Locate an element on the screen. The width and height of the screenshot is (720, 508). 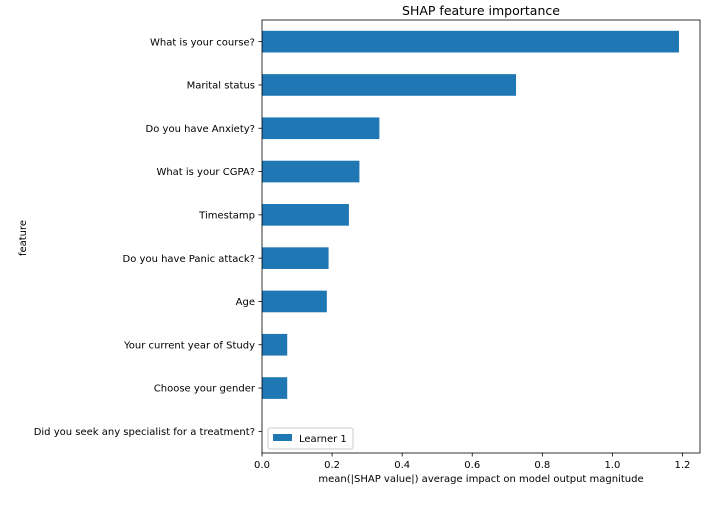
y-tick-label: Do you have Anxiety? is located at coordinates (200, 129).